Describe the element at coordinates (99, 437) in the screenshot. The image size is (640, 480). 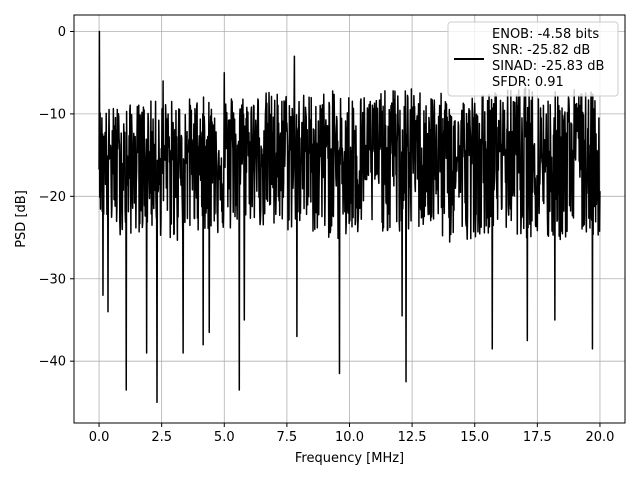
I see `x-tick-label: 0.0` at that location.